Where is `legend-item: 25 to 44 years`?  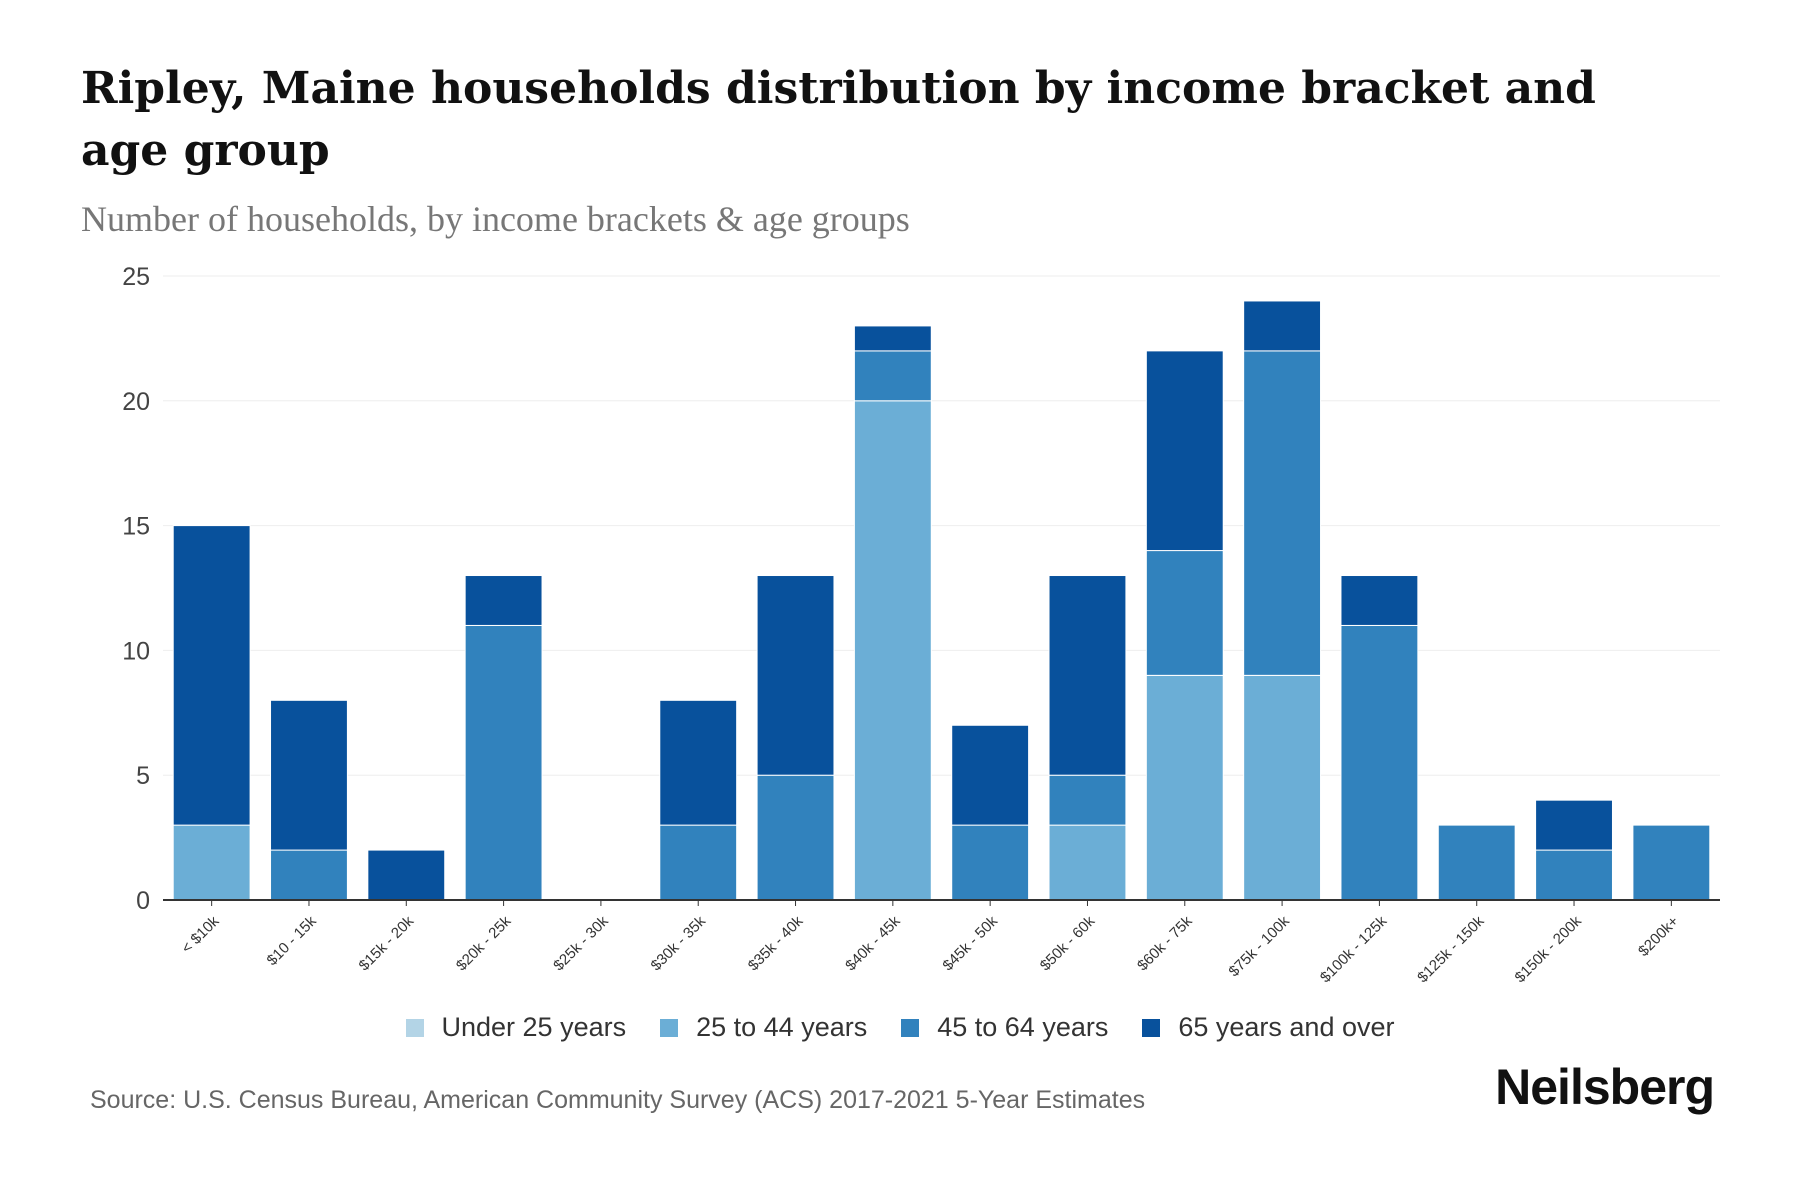 legend-item: 25 to 44 years is located at coordinates (763, 1027).